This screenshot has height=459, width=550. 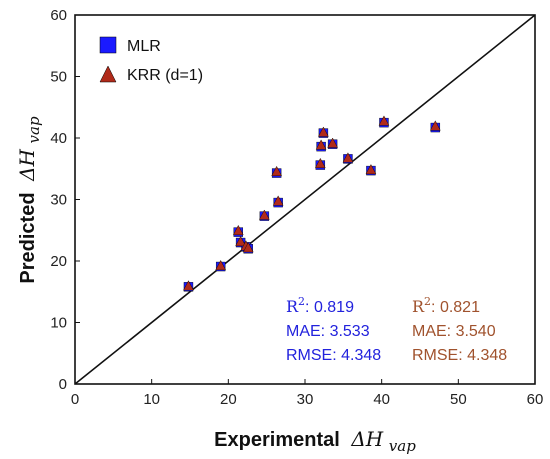 I want to click on stats-krr-r2-sup: 2, so click(x=427, y=301).